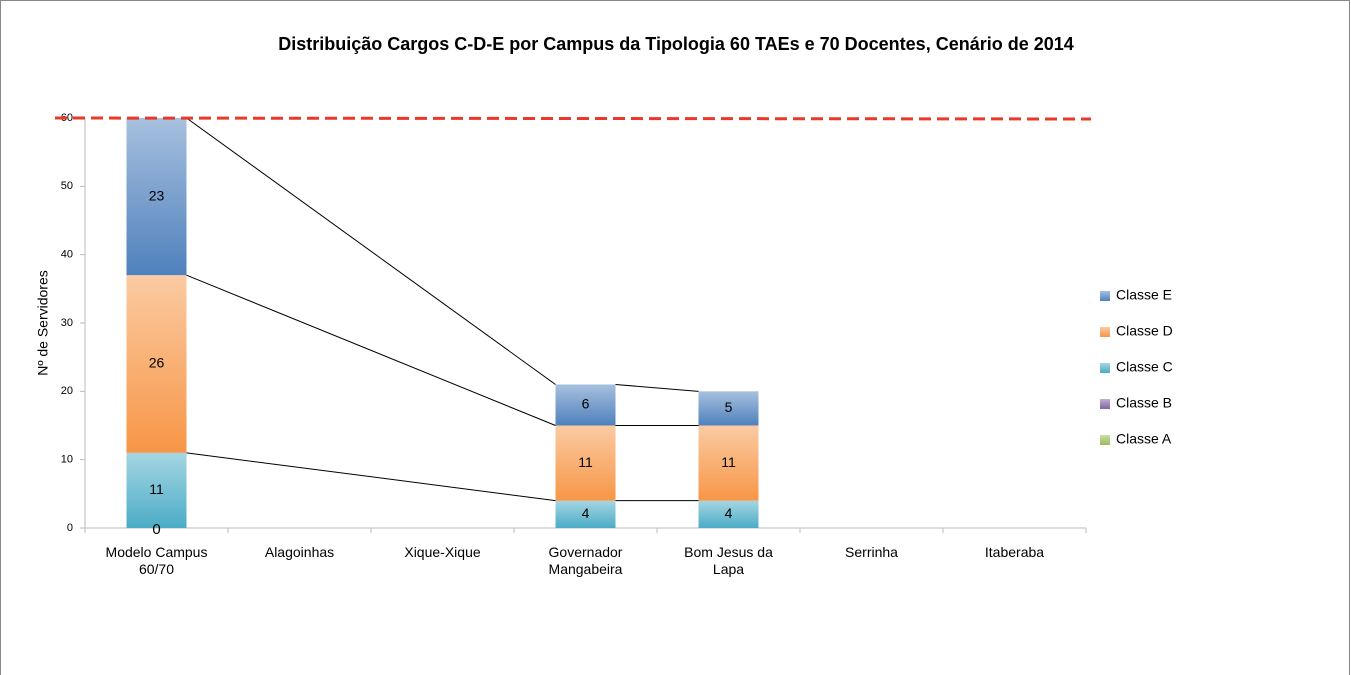  Describe the element at coordinates (67, 460) in the screenshot. I see `y-tick-label: 10` at that location.